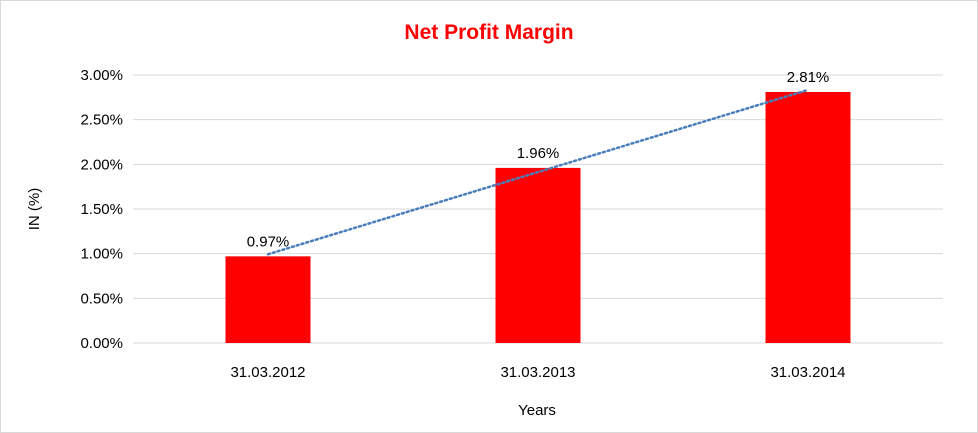 Image resolution: width=978 pixels, height=433 pixels. What do you see at coordinates (101, 120) in the screenshot?
I see `y-tick-label: 2.50%` at bounding box center [101, 120].